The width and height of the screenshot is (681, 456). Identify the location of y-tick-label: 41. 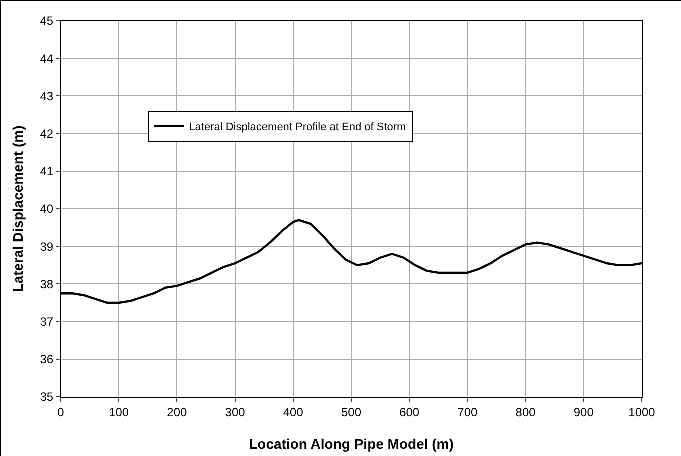
(47, 171).